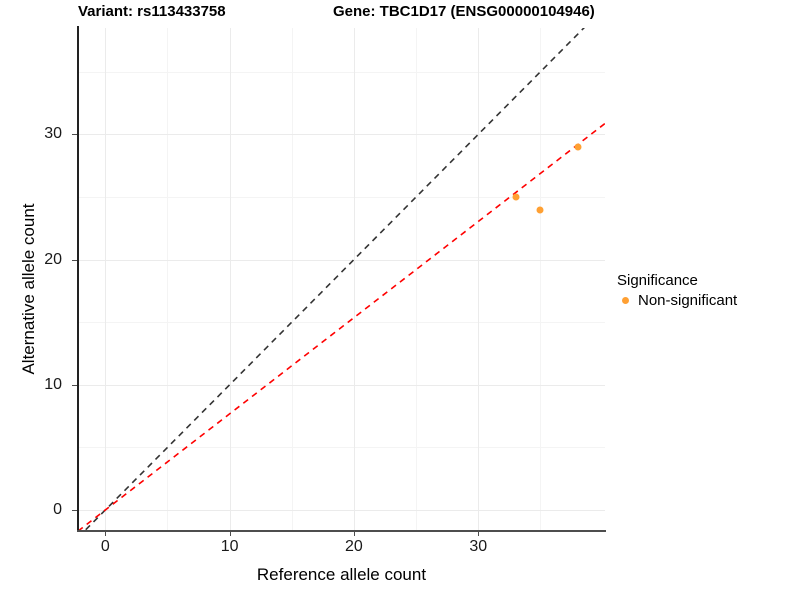  Describe the element at coordinates (28, 289) in the screenshot. I see `y-axis-label: Alternative allele count` at that location.